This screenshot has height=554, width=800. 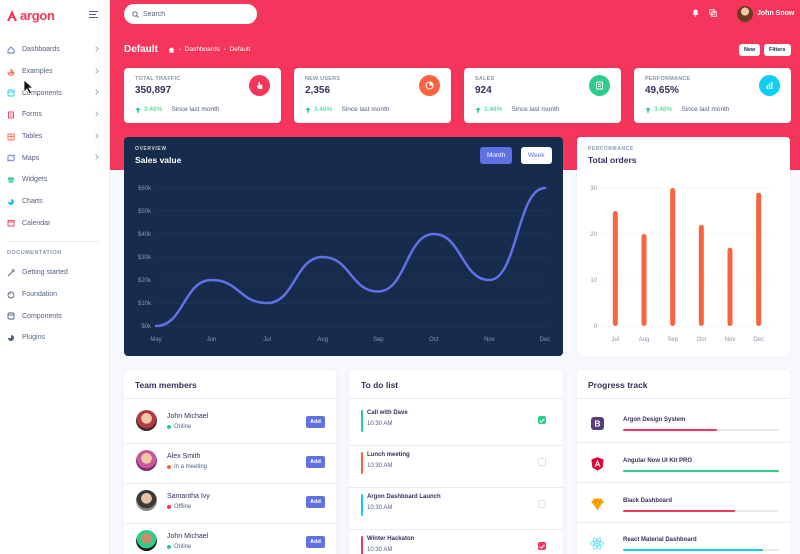 What do you see at coordinates (618, 385) in the screenshot?
I see `progress-track-title: Progress track` at bounding box center [618, 385].